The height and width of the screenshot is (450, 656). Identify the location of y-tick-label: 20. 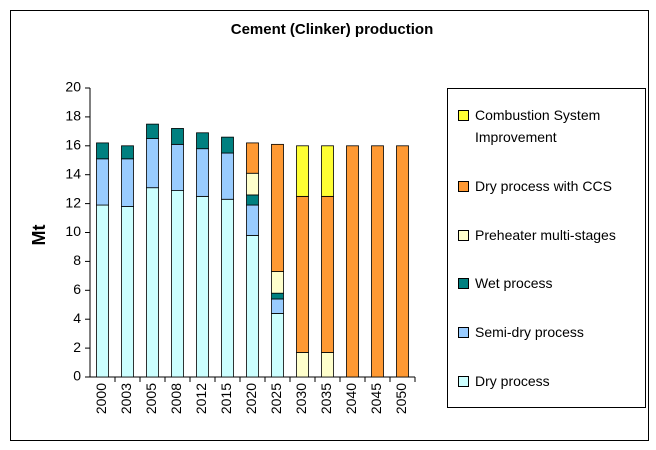
(73, 87).